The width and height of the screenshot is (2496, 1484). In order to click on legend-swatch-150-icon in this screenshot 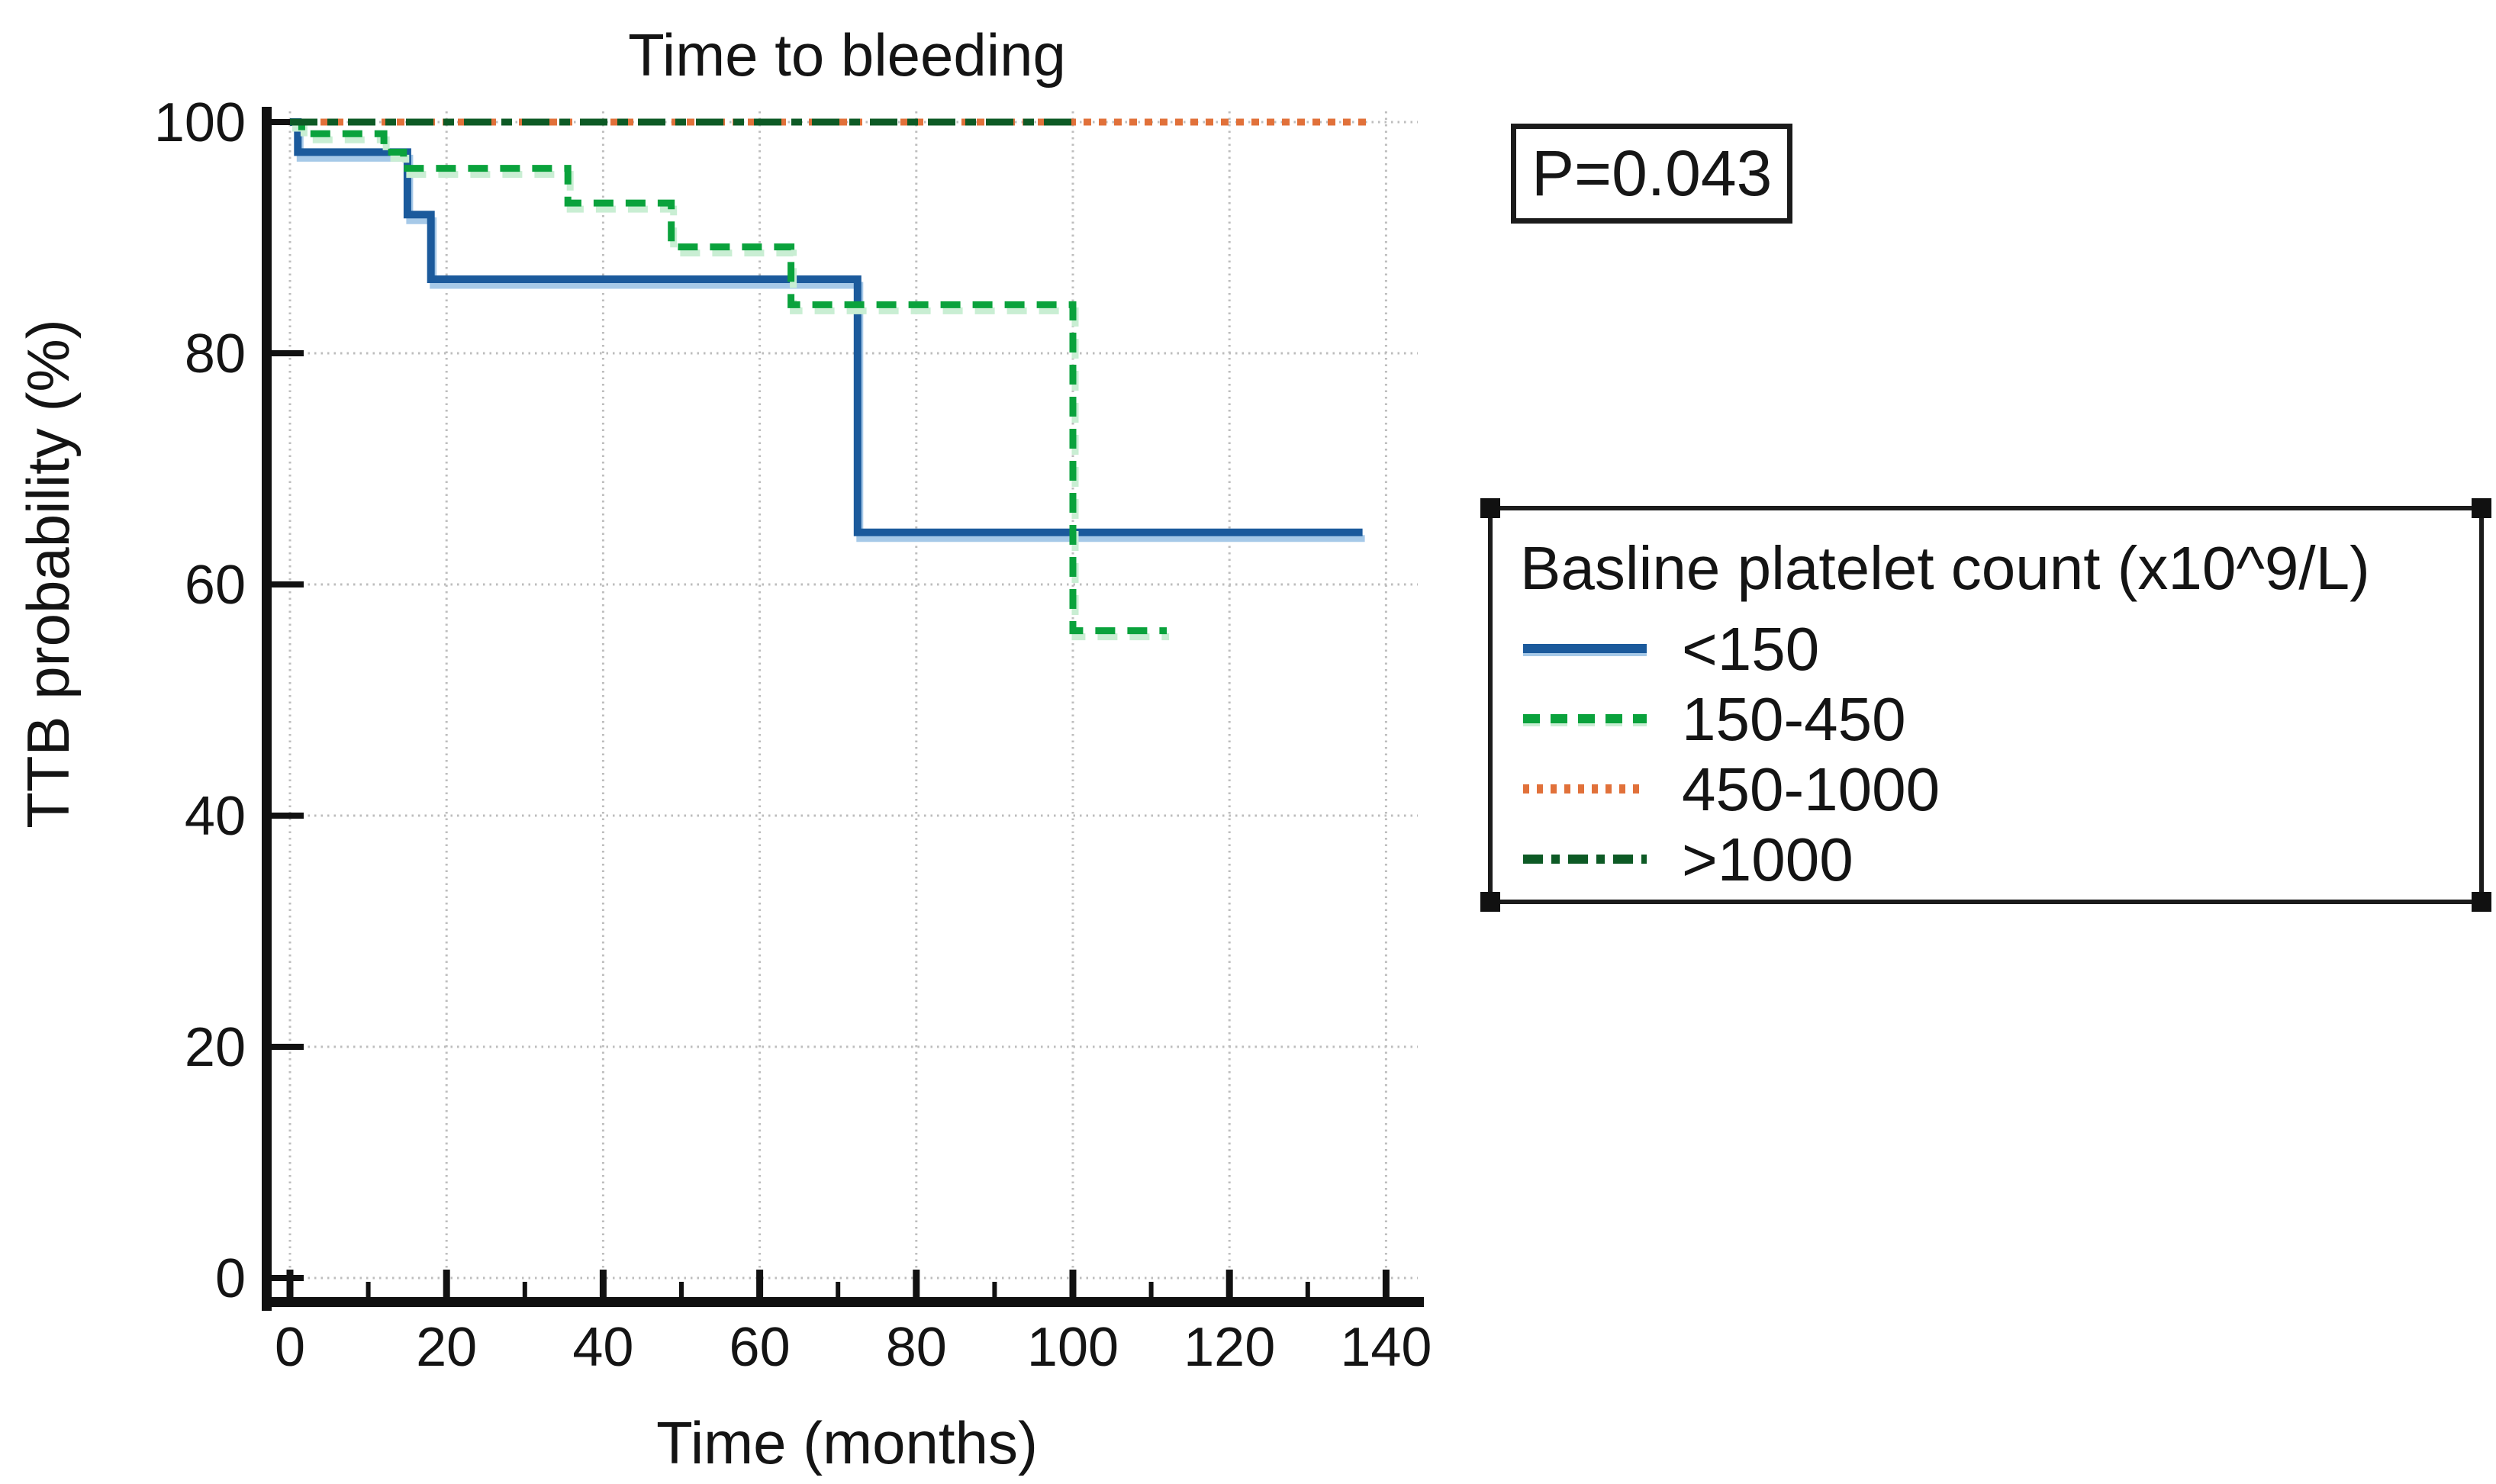, I will do `click(1585, 650)`.